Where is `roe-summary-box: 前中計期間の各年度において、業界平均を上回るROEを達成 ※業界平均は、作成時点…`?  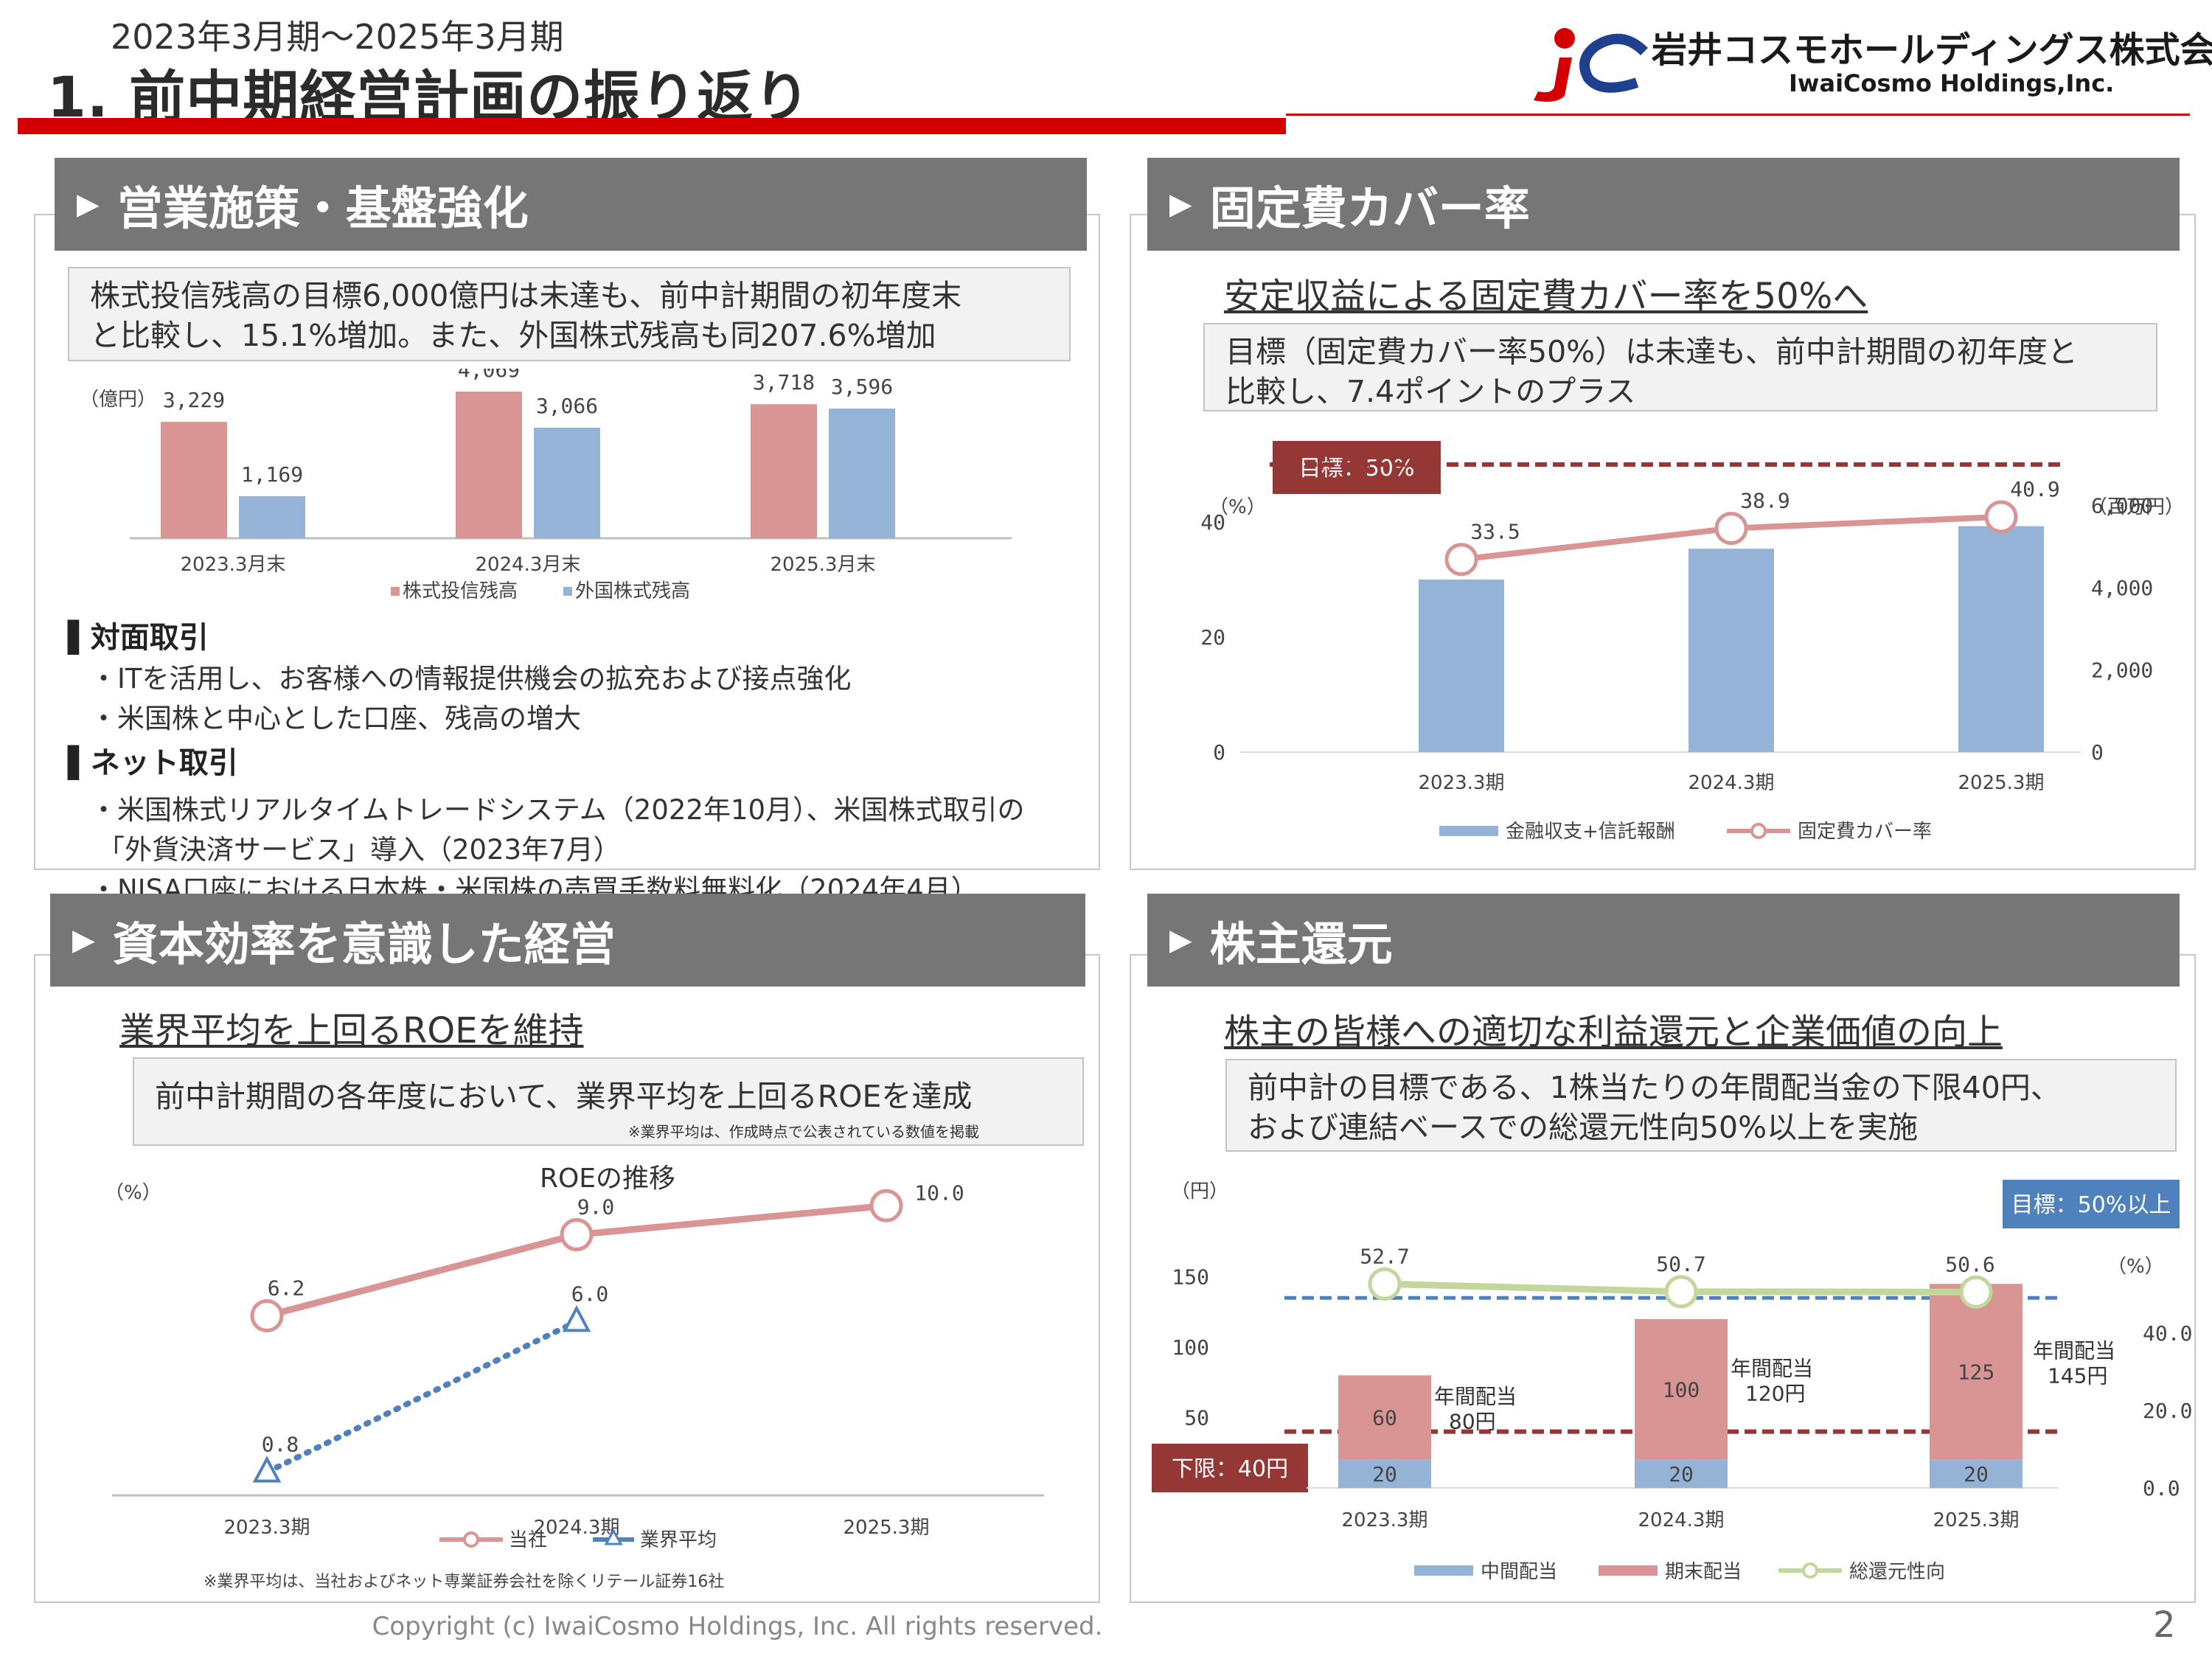
roe-summary-box: 前中計期間の各年度において、業界平均を上回るROEを達成 ※業界平均は、作成時点… is located at coordinates (608, 1101).